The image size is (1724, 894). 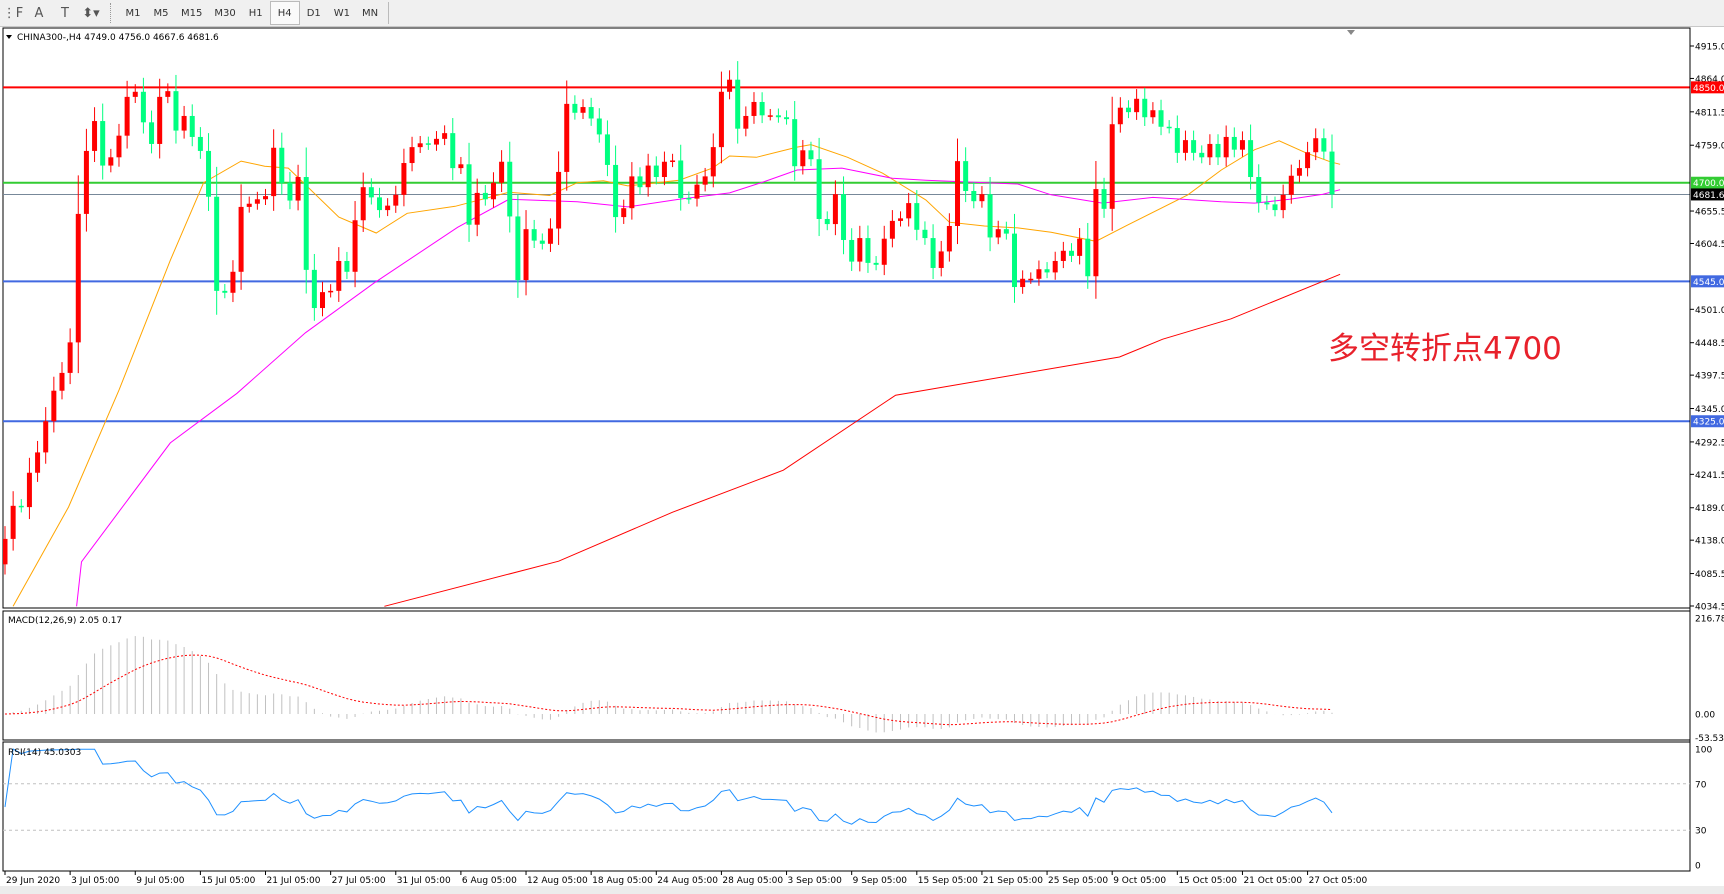 What do you see at coordinates (1707, 421) in the screenshot?
I see `level-tag-bg` at bounding box center [1707, 421].